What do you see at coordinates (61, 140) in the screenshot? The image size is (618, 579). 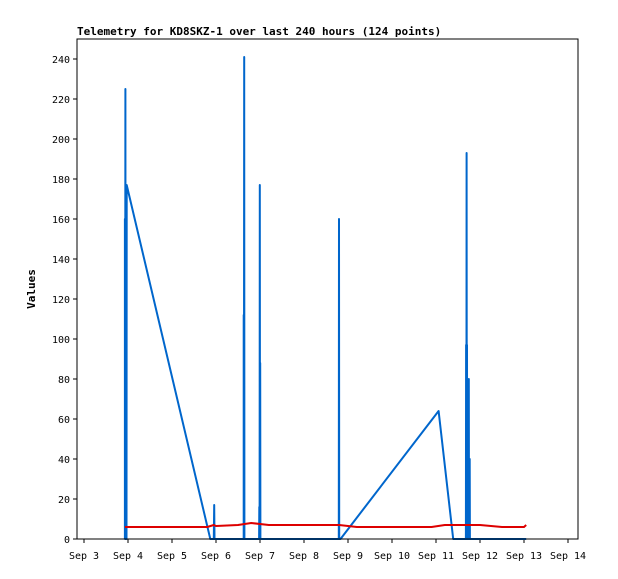 I see `y-tick-label: 200` at bounding box center [61, 140].